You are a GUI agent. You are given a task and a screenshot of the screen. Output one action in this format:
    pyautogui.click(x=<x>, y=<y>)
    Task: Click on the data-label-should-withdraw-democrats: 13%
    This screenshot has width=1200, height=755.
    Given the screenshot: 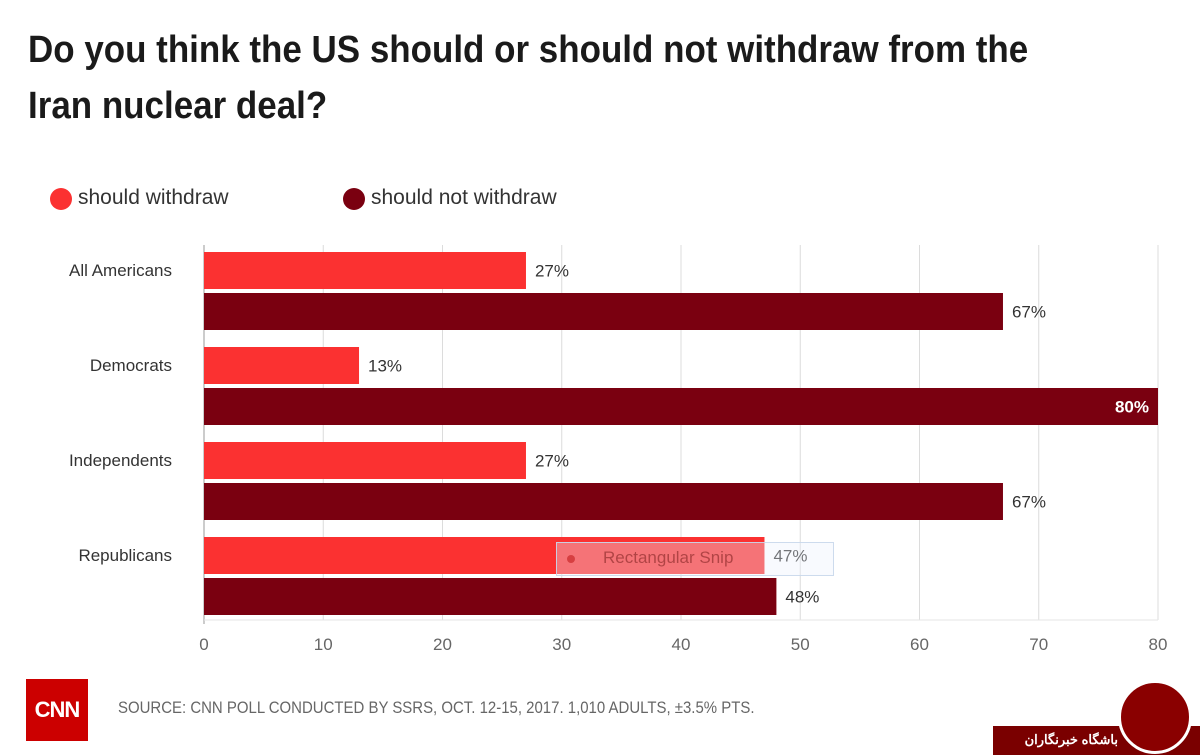 What is the action you would take?
    pyautogui.click(x=385, y=366)
    